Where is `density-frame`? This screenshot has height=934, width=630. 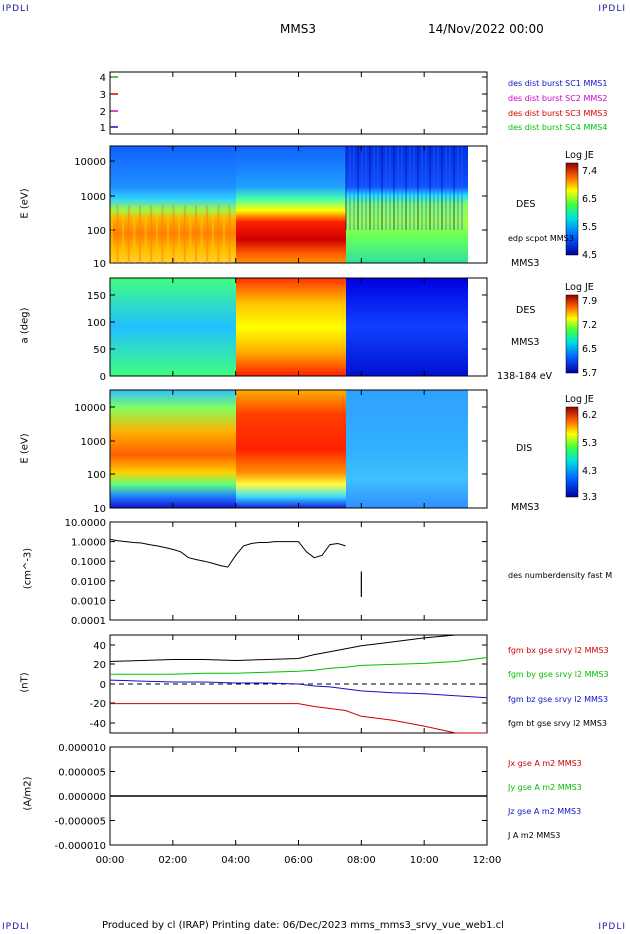 density-frame is located at coordinates (298, 571).